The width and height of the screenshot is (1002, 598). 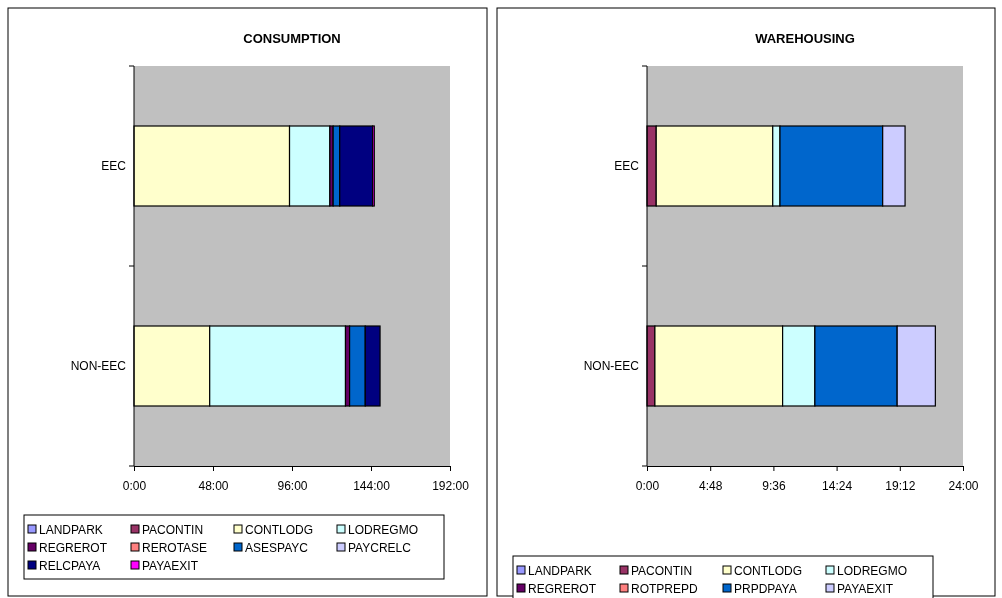 What do you see at coordinates (963, 485) in the screenshot?
I see `x-tick-label: 24:00` at bounding box center [963, 485].